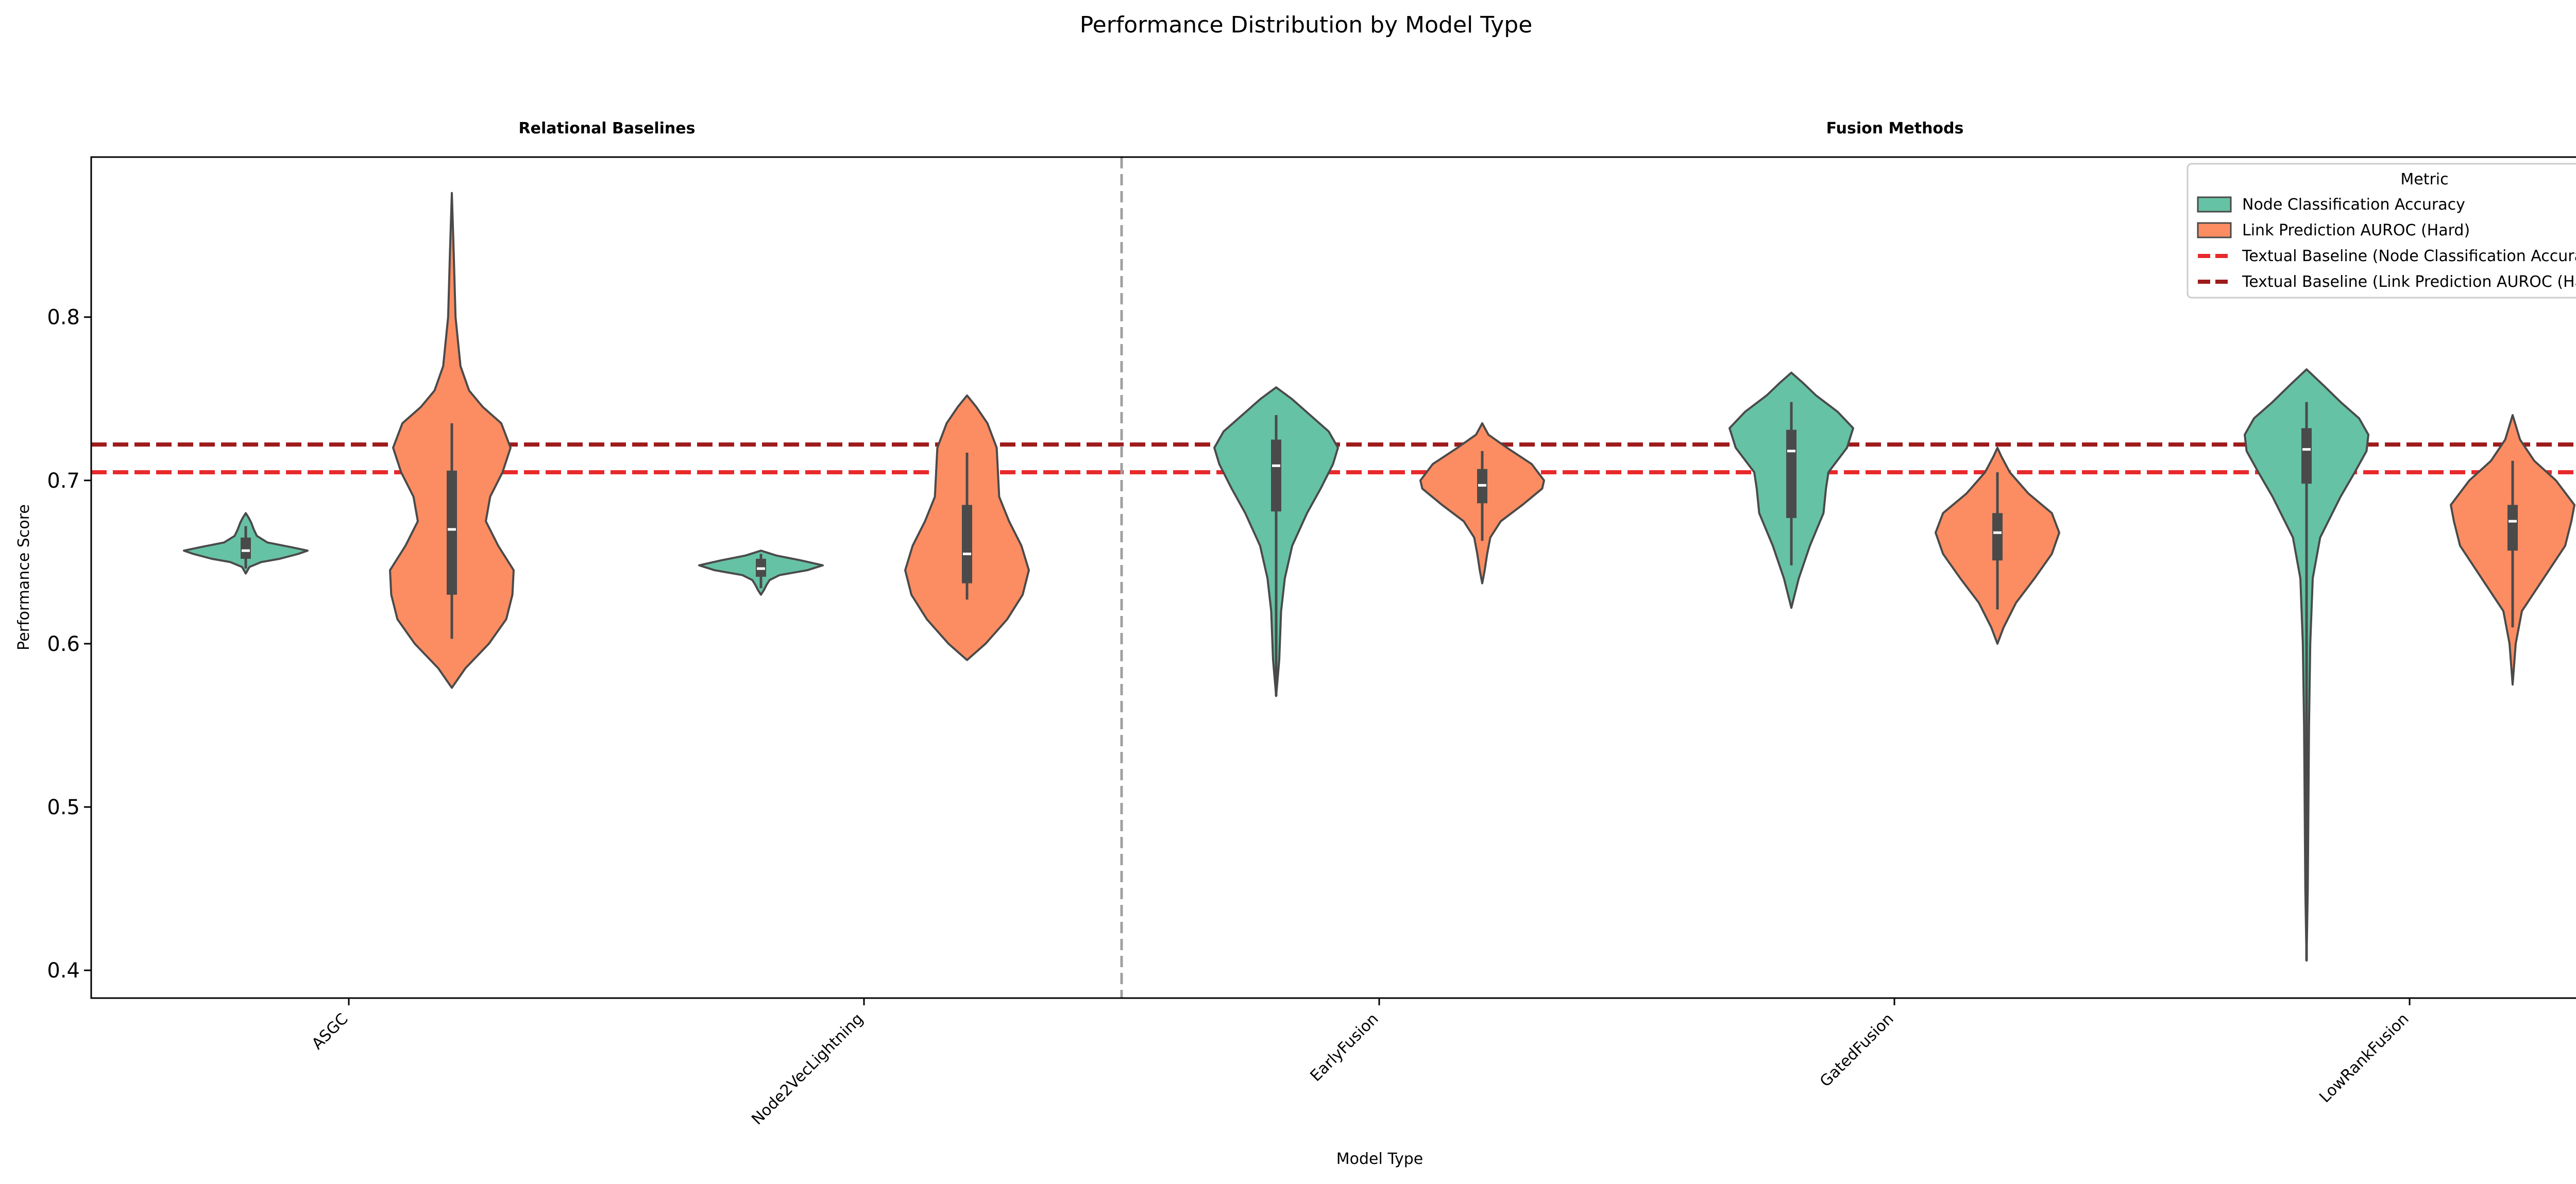  Describe the element at coordinates (63, 318) in the screenshot. I see `y-tick-label: 0.8` at that location.